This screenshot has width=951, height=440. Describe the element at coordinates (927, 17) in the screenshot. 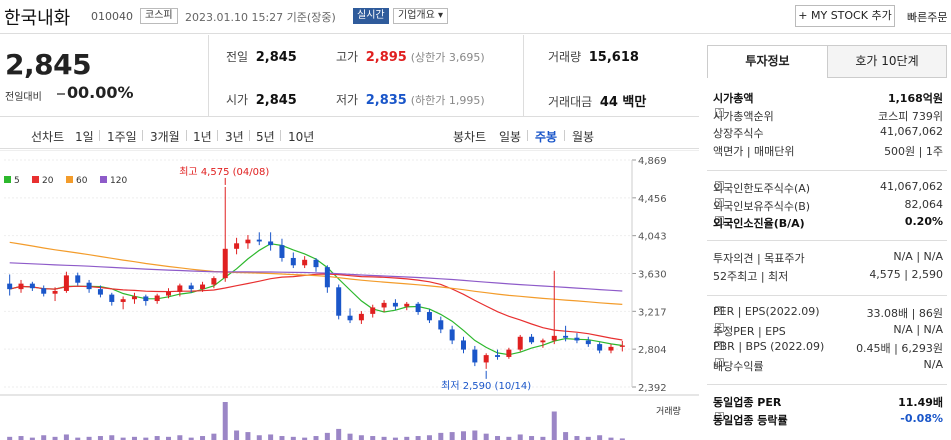

I see `quick-order-link: 빠른주문` at that location.